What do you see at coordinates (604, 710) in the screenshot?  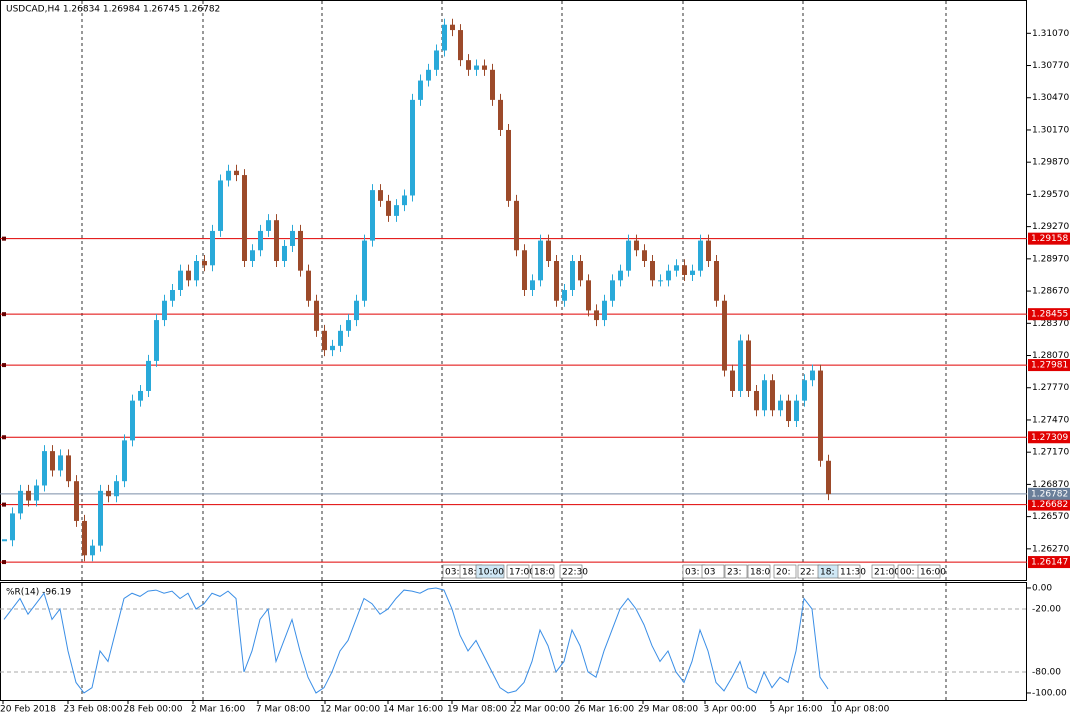 I see `x-tick-label: 26 Mar 16:00` at bounding box center [604, 710].